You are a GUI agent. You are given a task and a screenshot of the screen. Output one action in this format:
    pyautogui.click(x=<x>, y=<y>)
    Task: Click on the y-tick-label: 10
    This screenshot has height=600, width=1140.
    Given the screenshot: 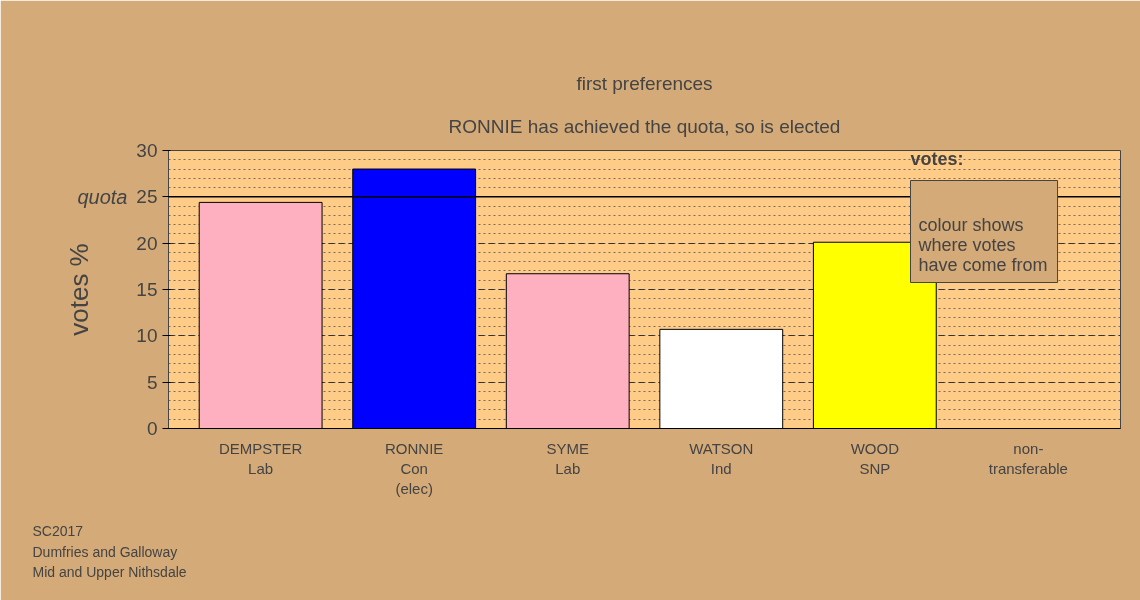 What is the action you would take?
    pyautogui.click(x=147, y=336)
    